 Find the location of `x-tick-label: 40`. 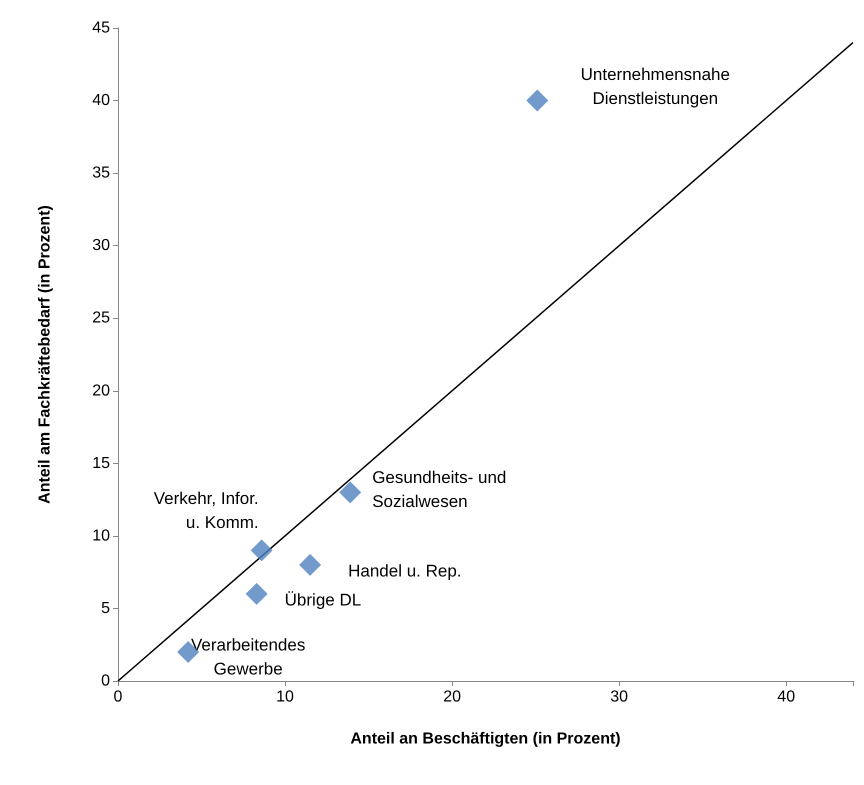

x-tick-label: 40 is located at coordinates (786, 697).